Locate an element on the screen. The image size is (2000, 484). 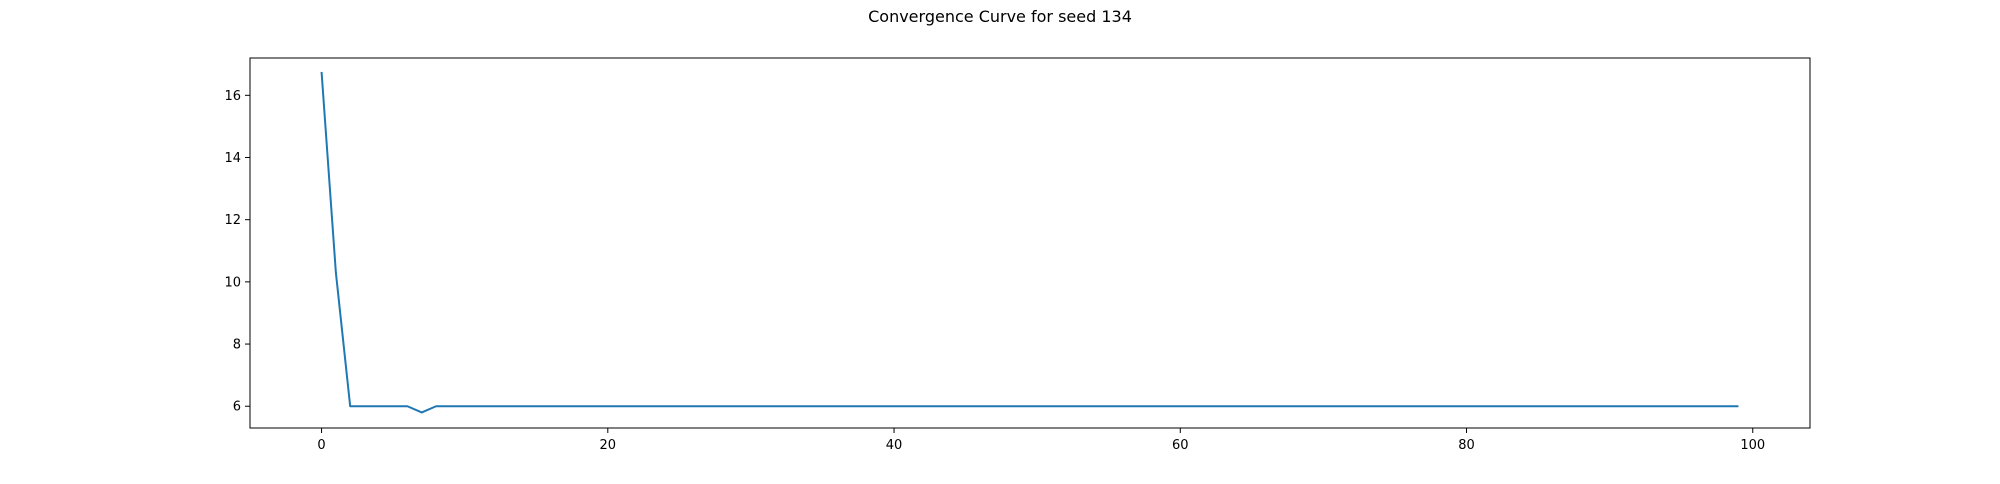
y-axis: 6 8 10 12 14 16 is located at coordinates (237, 252).